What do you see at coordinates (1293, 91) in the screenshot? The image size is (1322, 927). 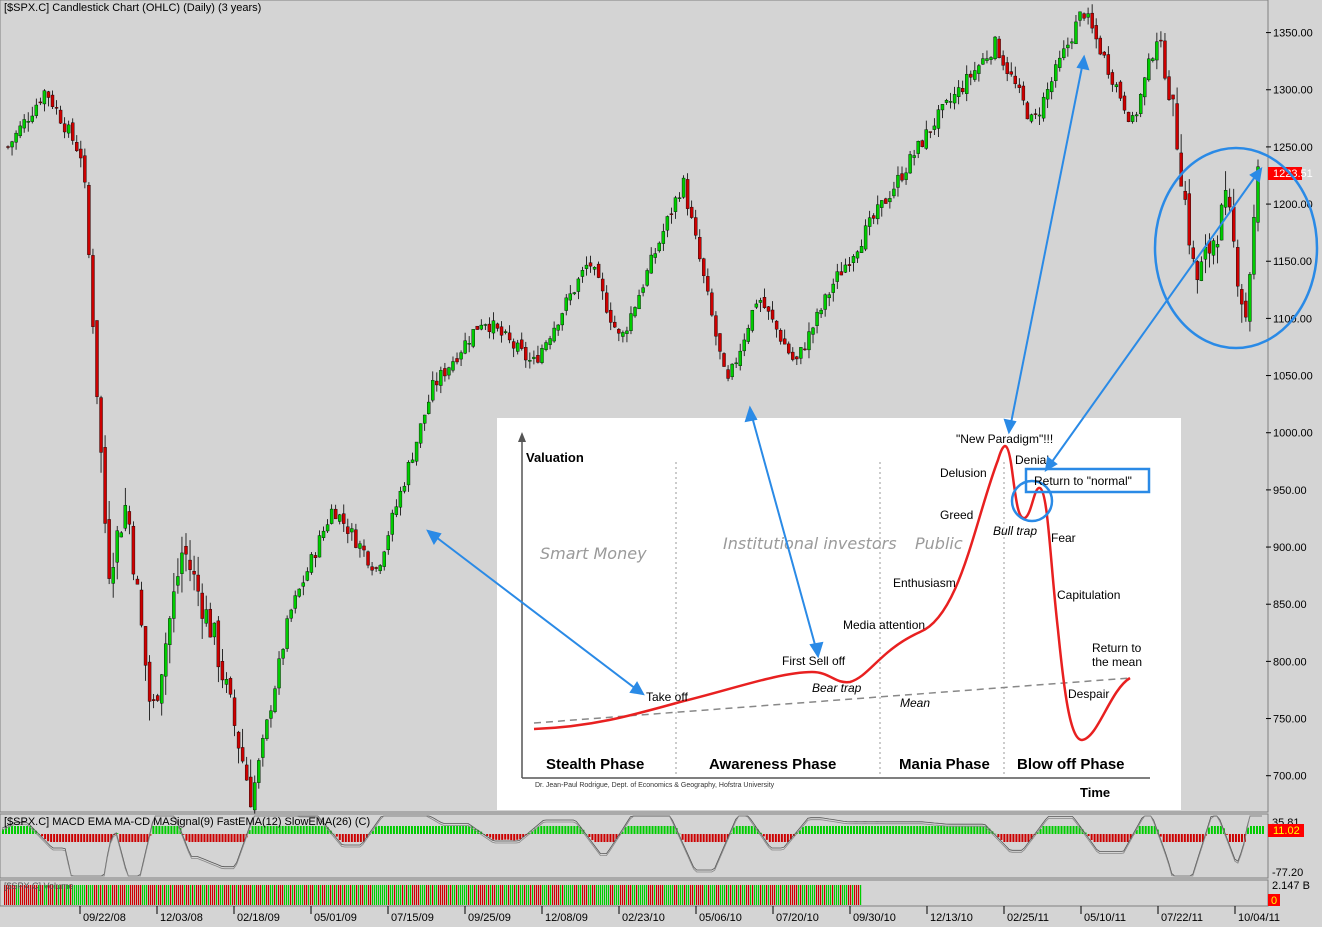 I see `price-tick-label: 1300.00` at bounding box center [1293, 91].